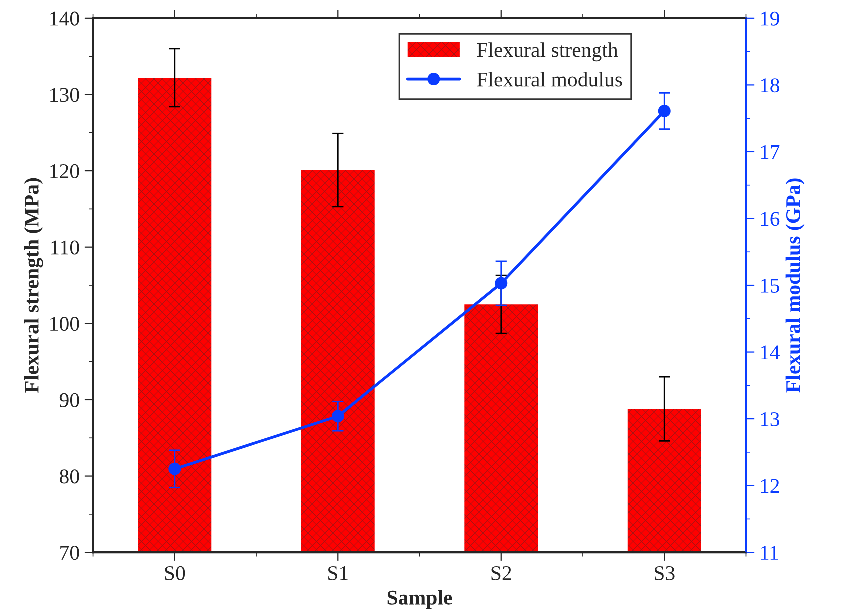  What do you see at coordinates (502, 573) in the screenshot?
I see `x-tick-label: S2` at bounding box center [502, 573].